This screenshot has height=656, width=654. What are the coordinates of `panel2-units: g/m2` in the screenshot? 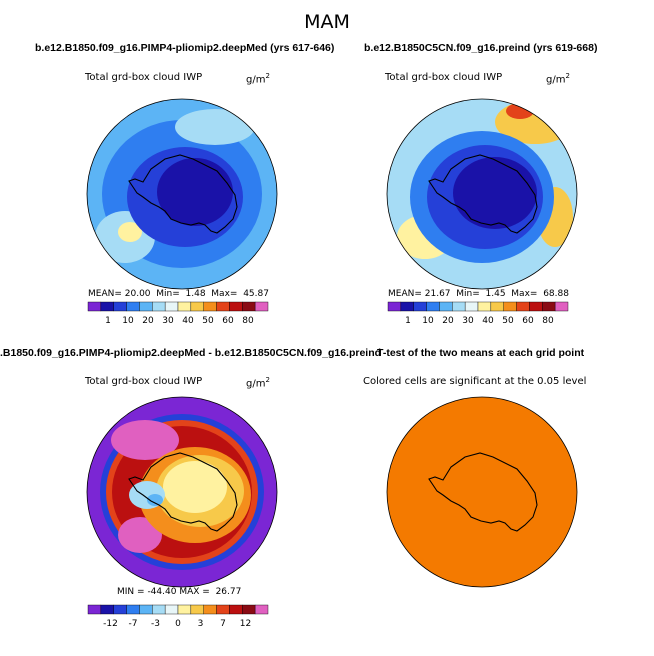 It's located at (558, 79).